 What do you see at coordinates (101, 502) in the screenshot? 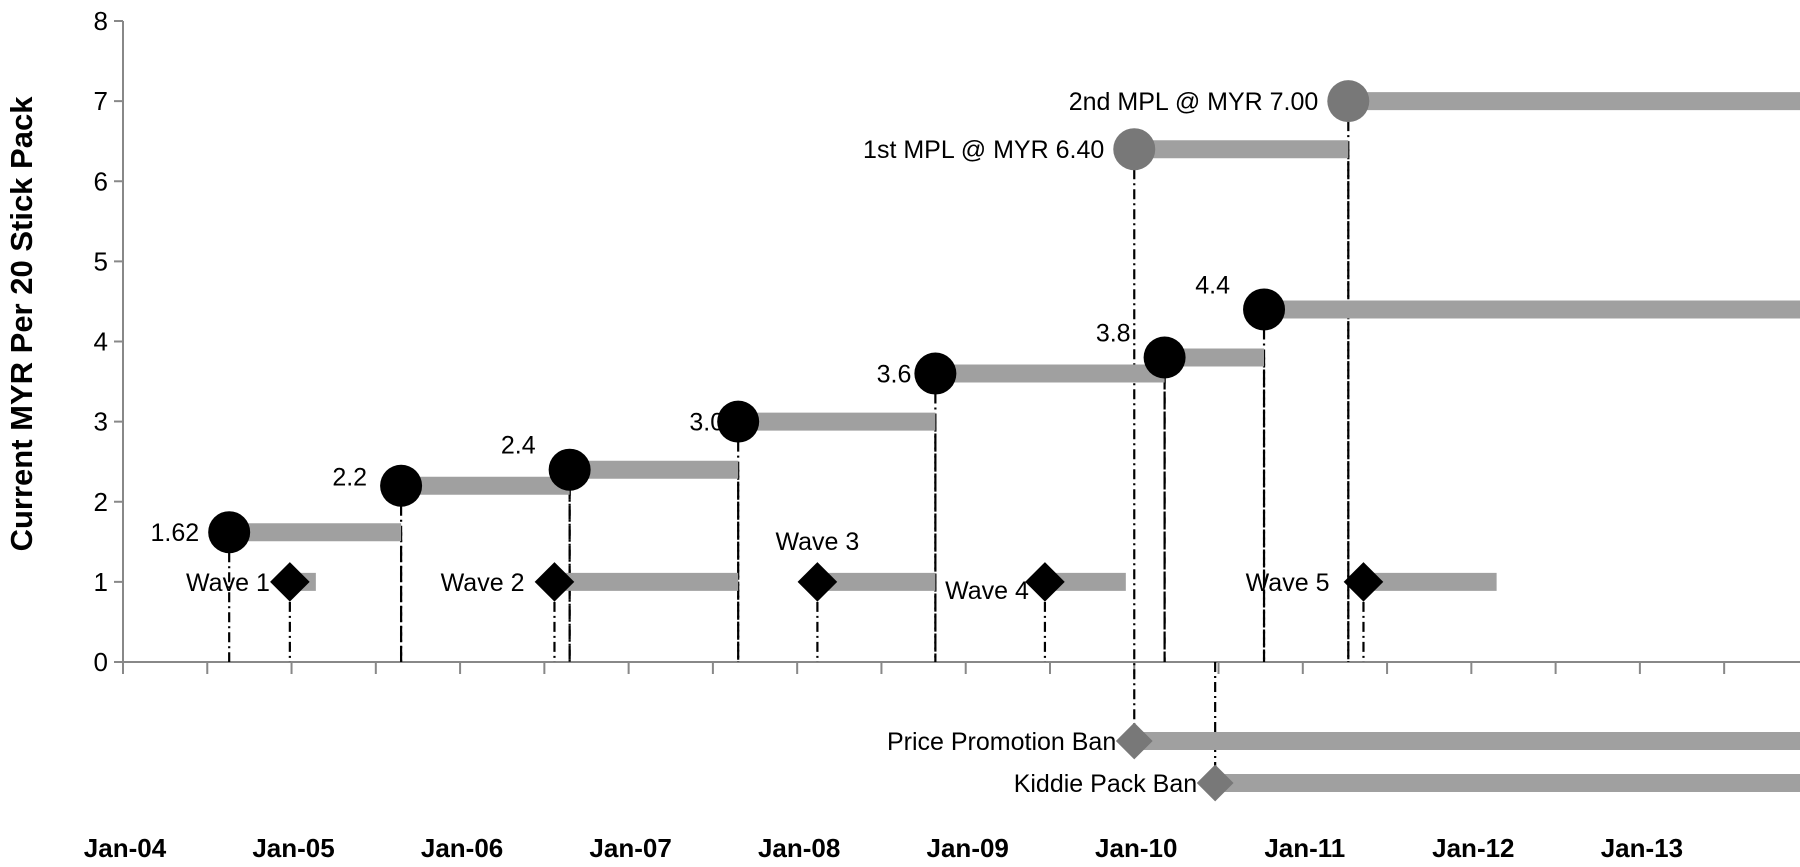
I see `y-tick-label: 2` at bounding box center [101, 502].